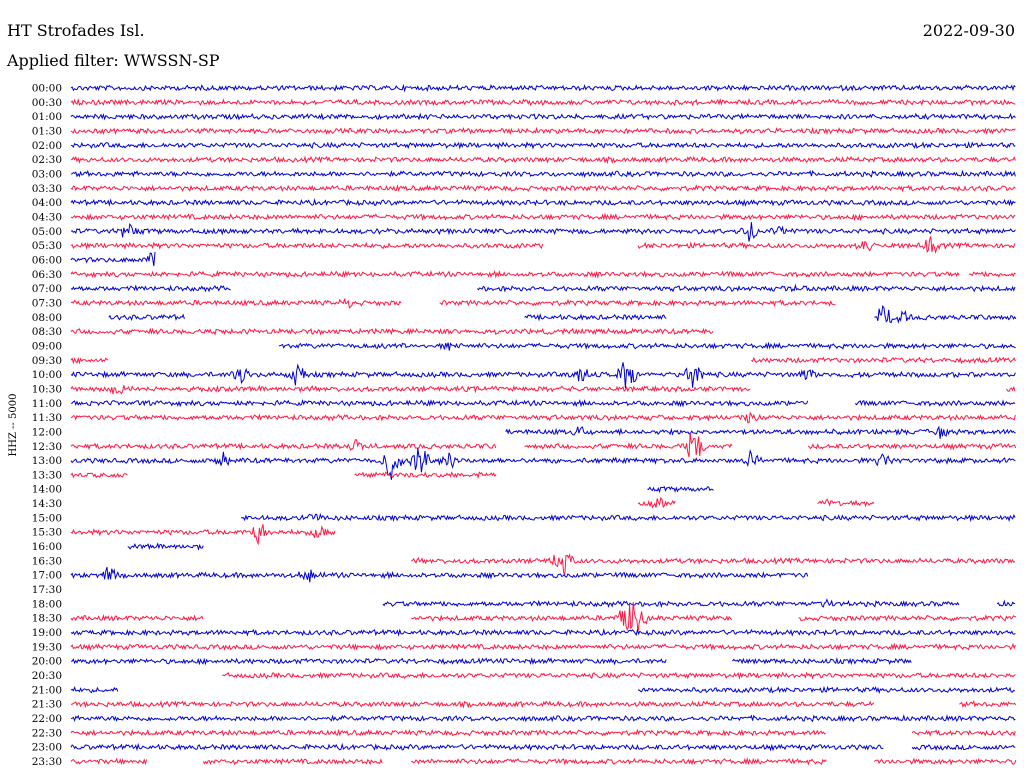 The width and height of the screenshot is (1024, 780). Describe the element at coordinates (47, 117) in the screenshot. I see `time-label-0100: 01:00` at that location.